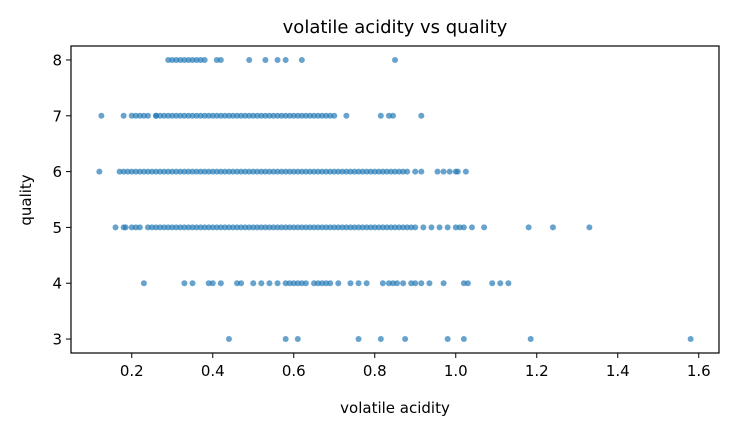 The image size is (734, 431). What do you see at coordinates (375, 371) in the screenshot?
I see `x-tick-label: 0.8` at bounding box center [375, 371].